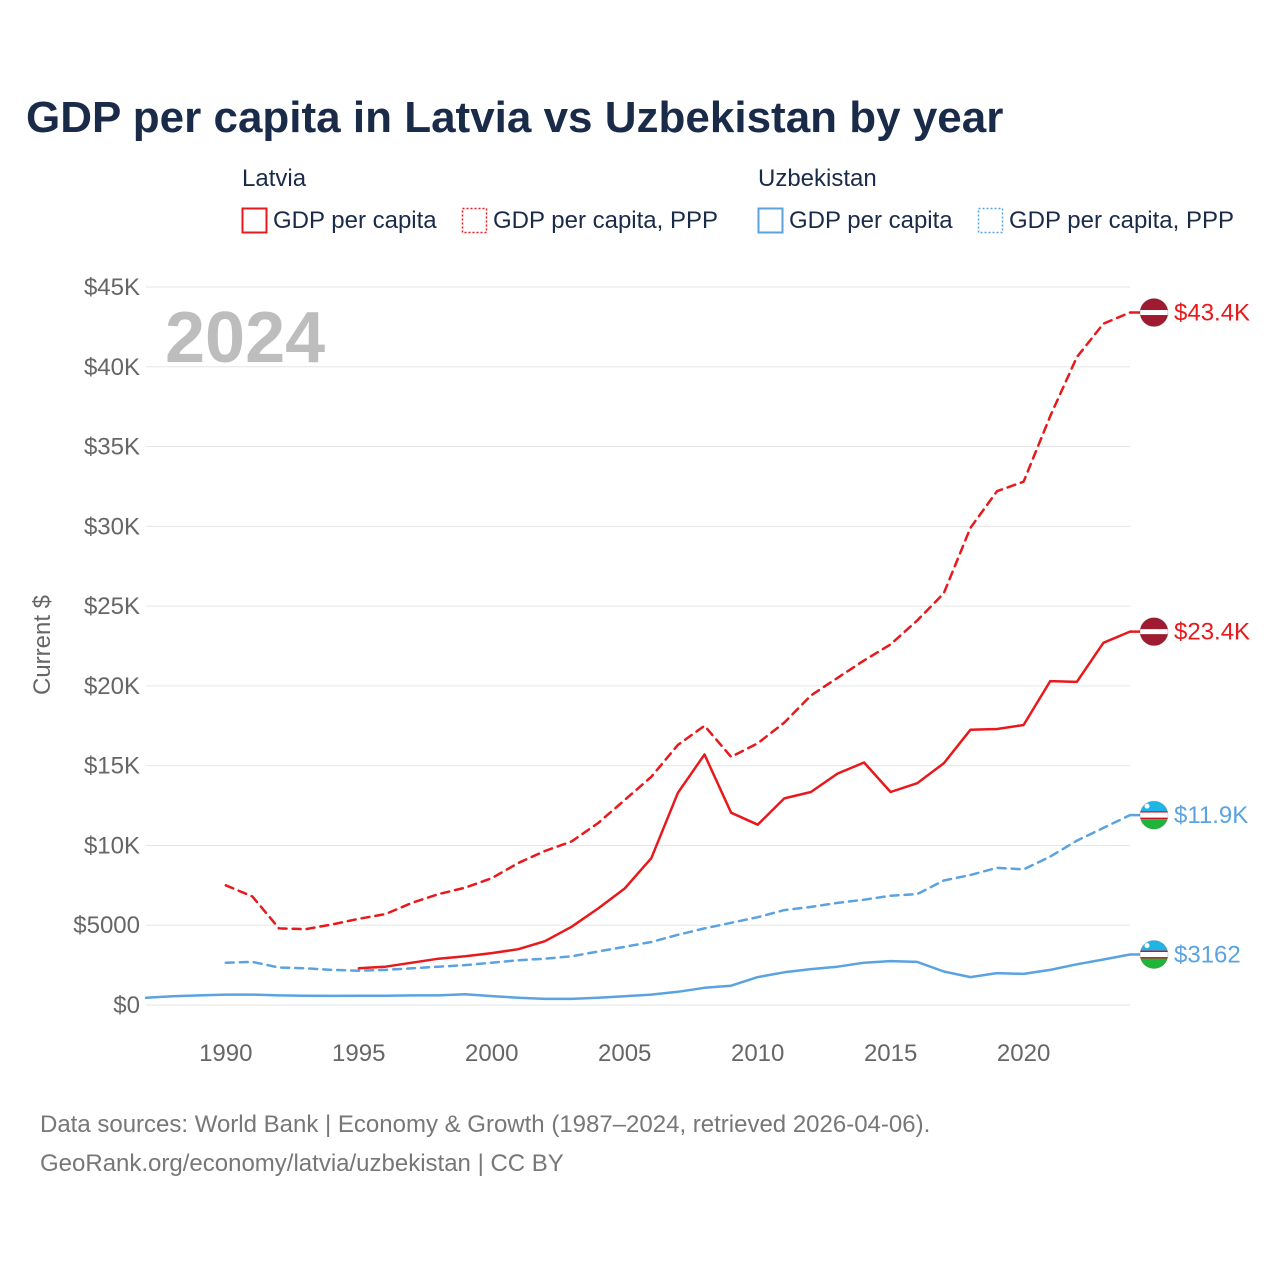 Image resolution: width=1280 pixels, height=1280 pixels. What do you see at coordinates (42, 645) in the screenshot?
I see `y-axis-label: Current $` at bounding box center [42, 645].